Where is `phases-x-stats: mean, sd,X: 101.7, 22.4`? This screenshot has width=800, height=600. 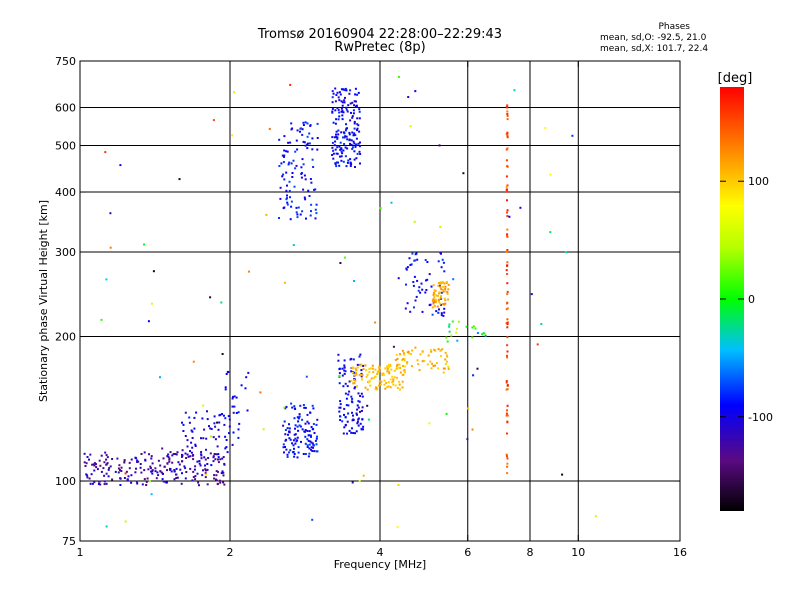 phases-x-stats: mean, sd,X: 101.7, 22.4 is located at coordinates (654, 49).